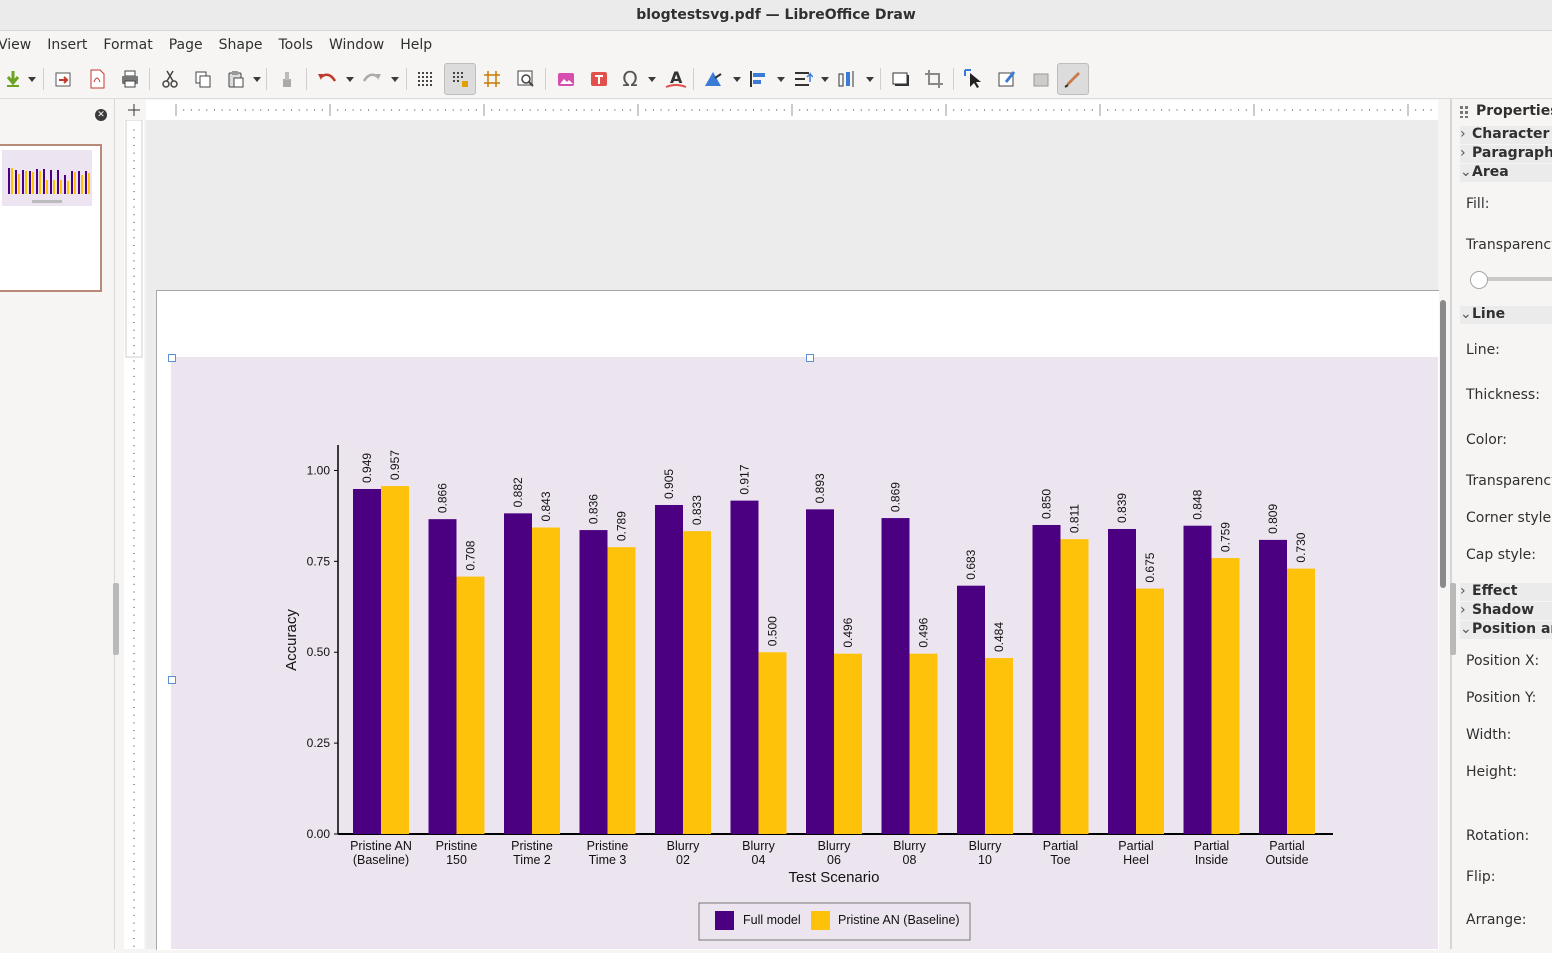 Image resolution: width=1552 pixels, height=953 pixels. I want to click on copy-icon, so click(203, 79).